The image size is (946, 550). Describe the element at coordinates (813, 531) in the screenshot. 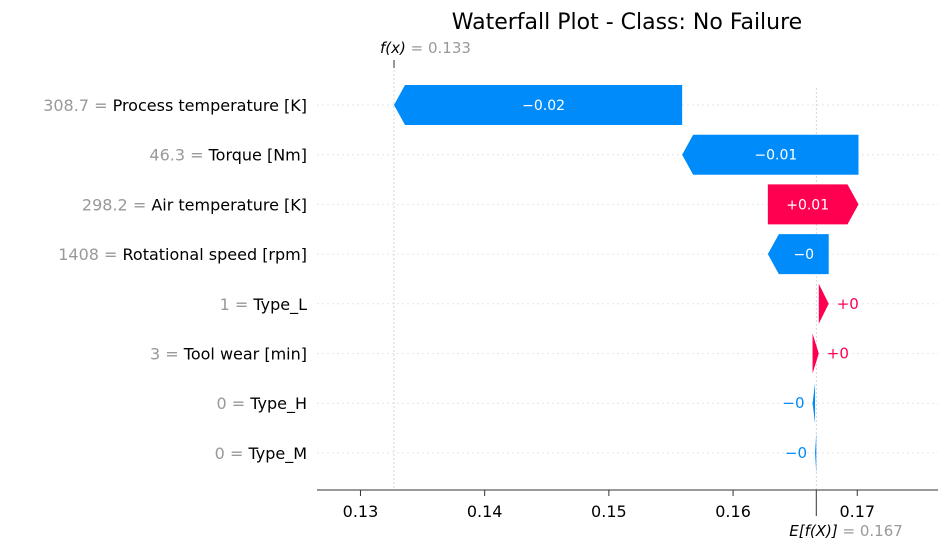

I see `ef-name: E[f(X)]` at that location.